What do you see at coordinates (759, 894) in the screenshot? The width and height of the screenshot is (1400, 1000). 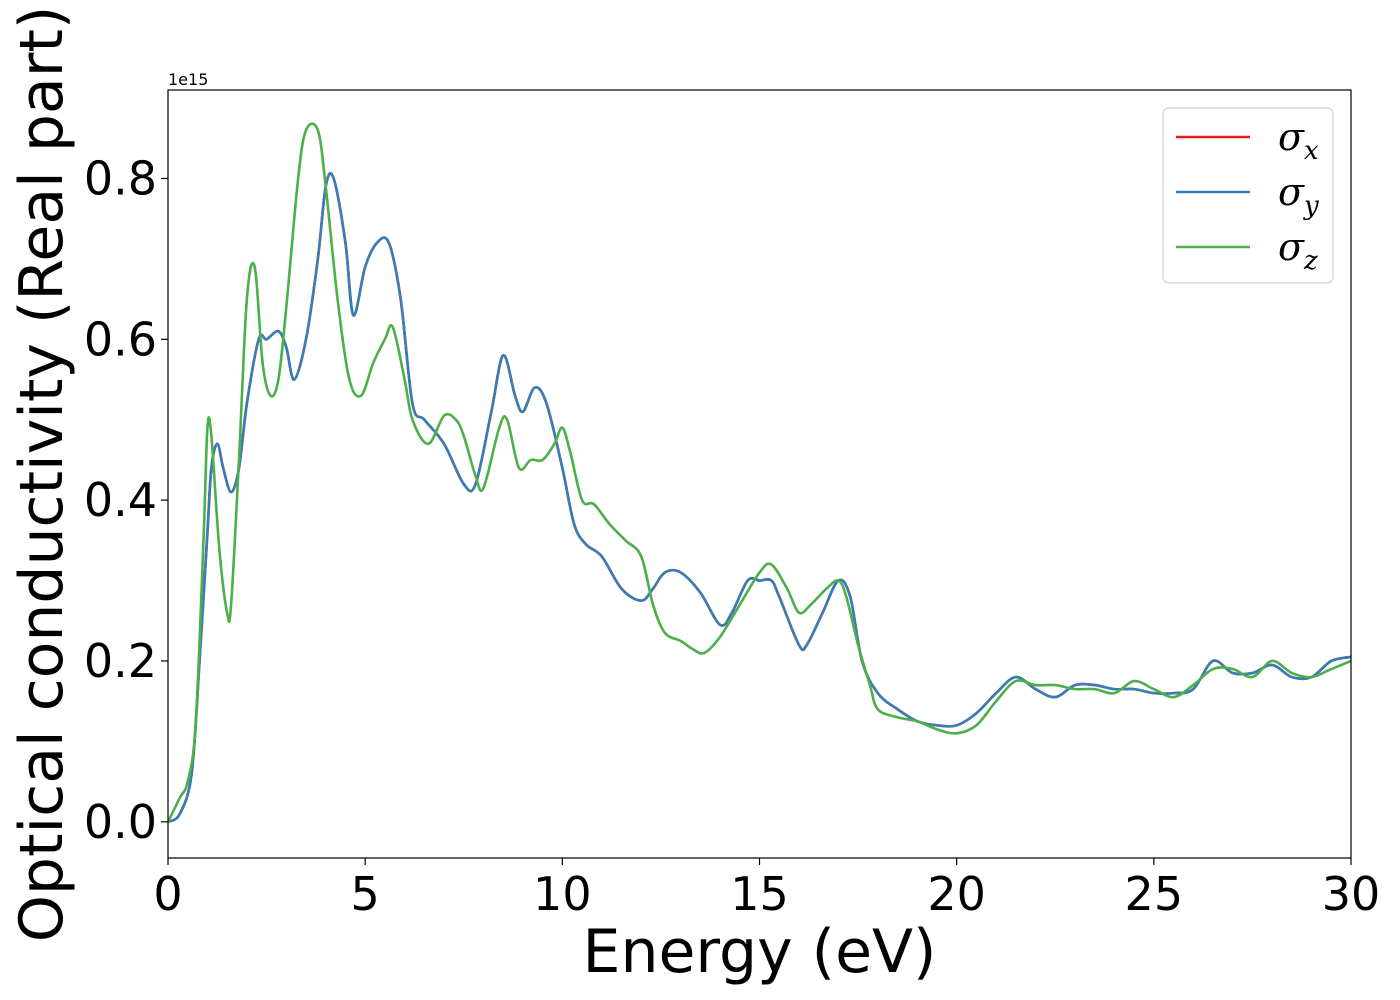 I see `x-tick-label: 15` at bounding box center [759, 894].